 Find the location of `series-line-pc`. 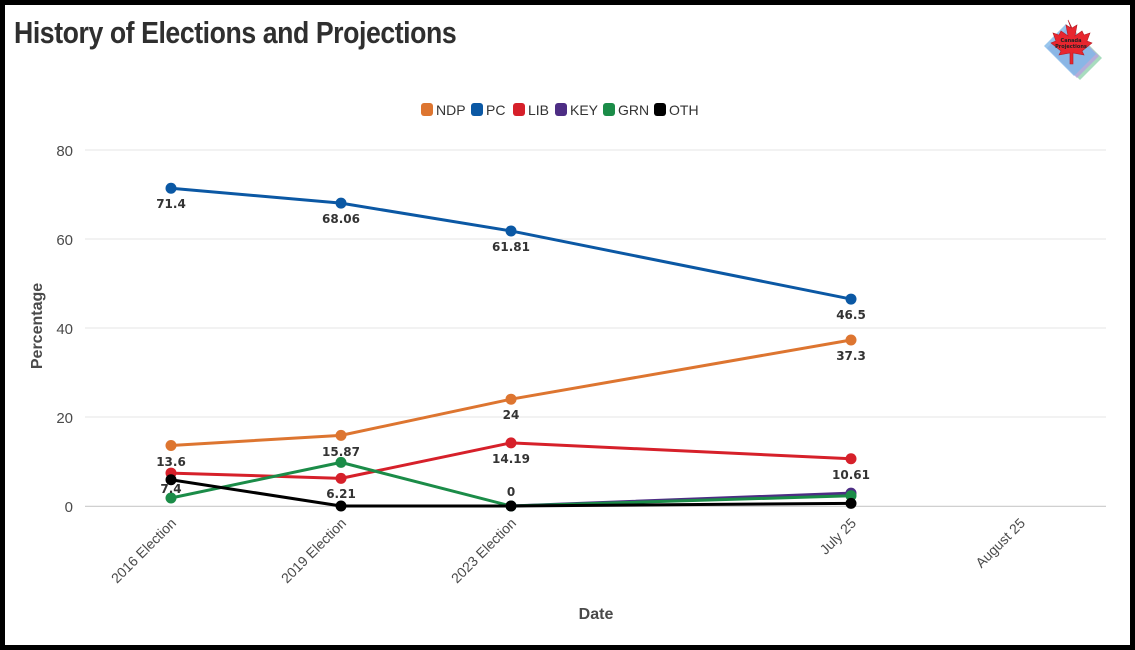

series-line-pc is located at coordinates (511, 243).